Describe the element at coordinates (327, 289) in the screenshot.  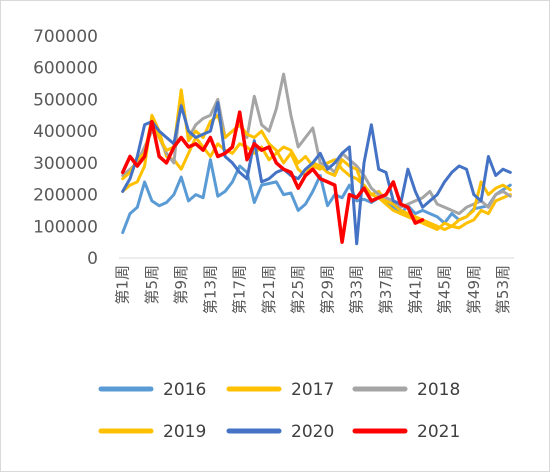
I see `x-tick-label: 第29周` at that location.